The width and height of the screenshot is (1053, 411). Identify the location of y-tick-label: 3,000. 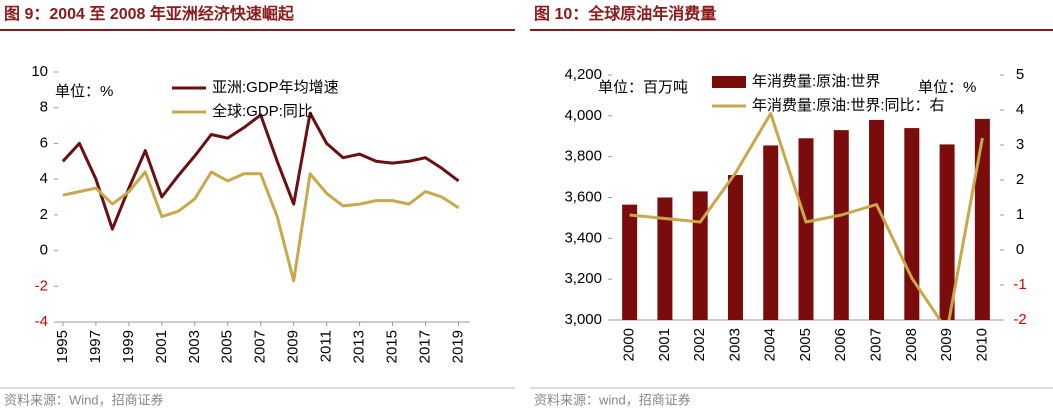
(583, 319).